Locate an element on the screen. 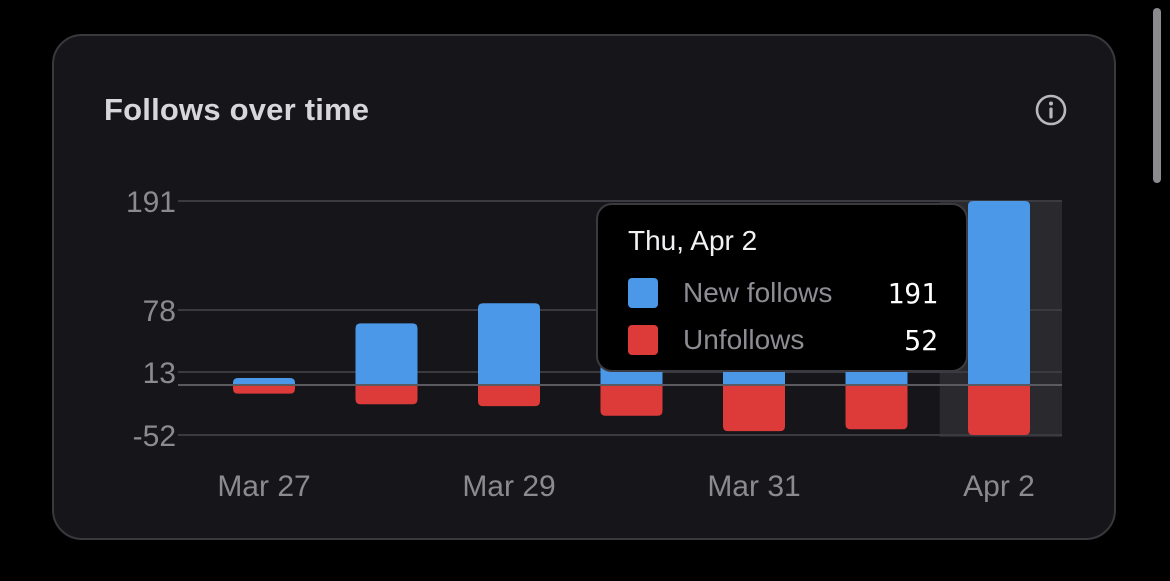 The image size is (1170, 581). tooltip-label: New follows is located at coordinates (758, 292).